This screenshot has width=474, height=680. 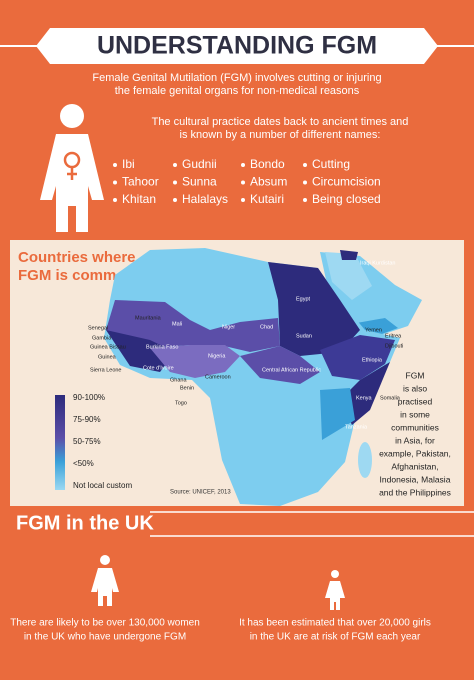 I want to click on country-label: Egypt, so click(x=303, y=299).